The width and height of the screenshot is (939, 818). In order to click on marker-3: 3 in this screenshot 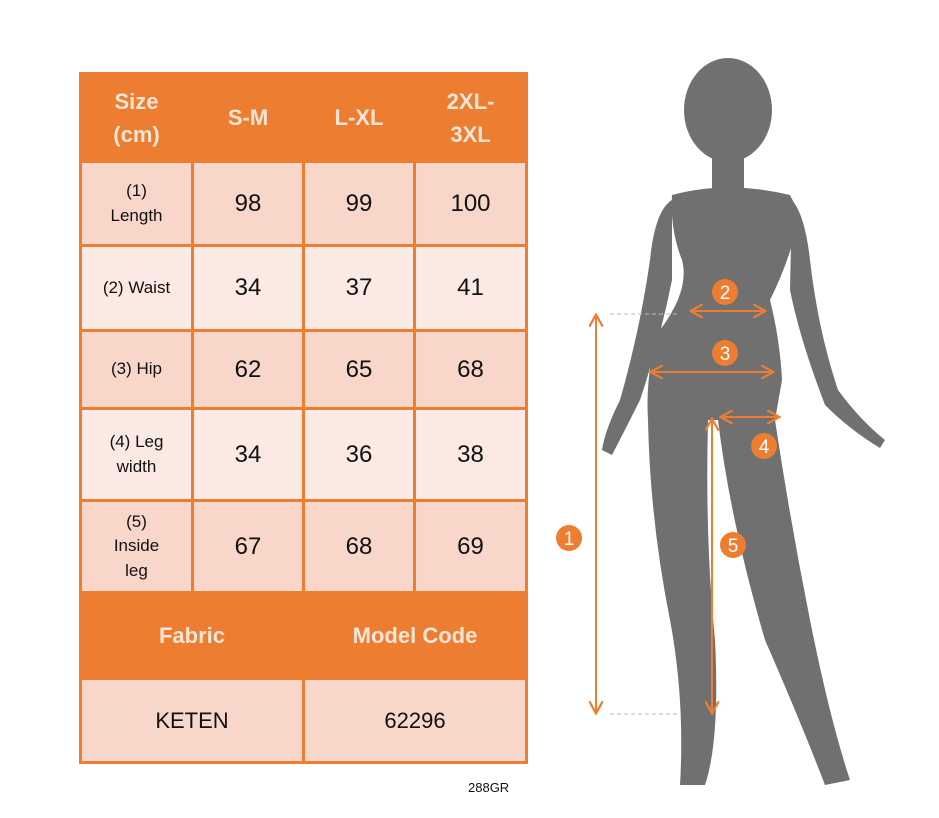, I will do `click(725, 354)`.